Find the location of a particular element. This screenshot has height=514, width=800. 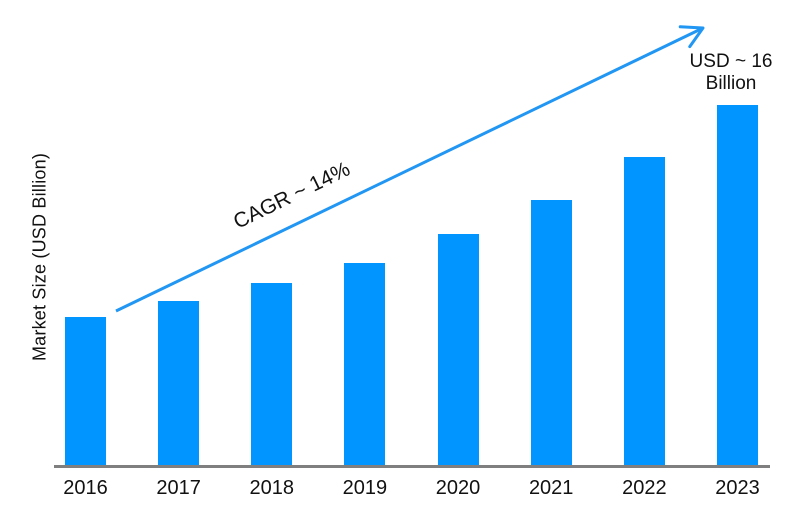

bar-2020 is located at coordinates (458, 350).